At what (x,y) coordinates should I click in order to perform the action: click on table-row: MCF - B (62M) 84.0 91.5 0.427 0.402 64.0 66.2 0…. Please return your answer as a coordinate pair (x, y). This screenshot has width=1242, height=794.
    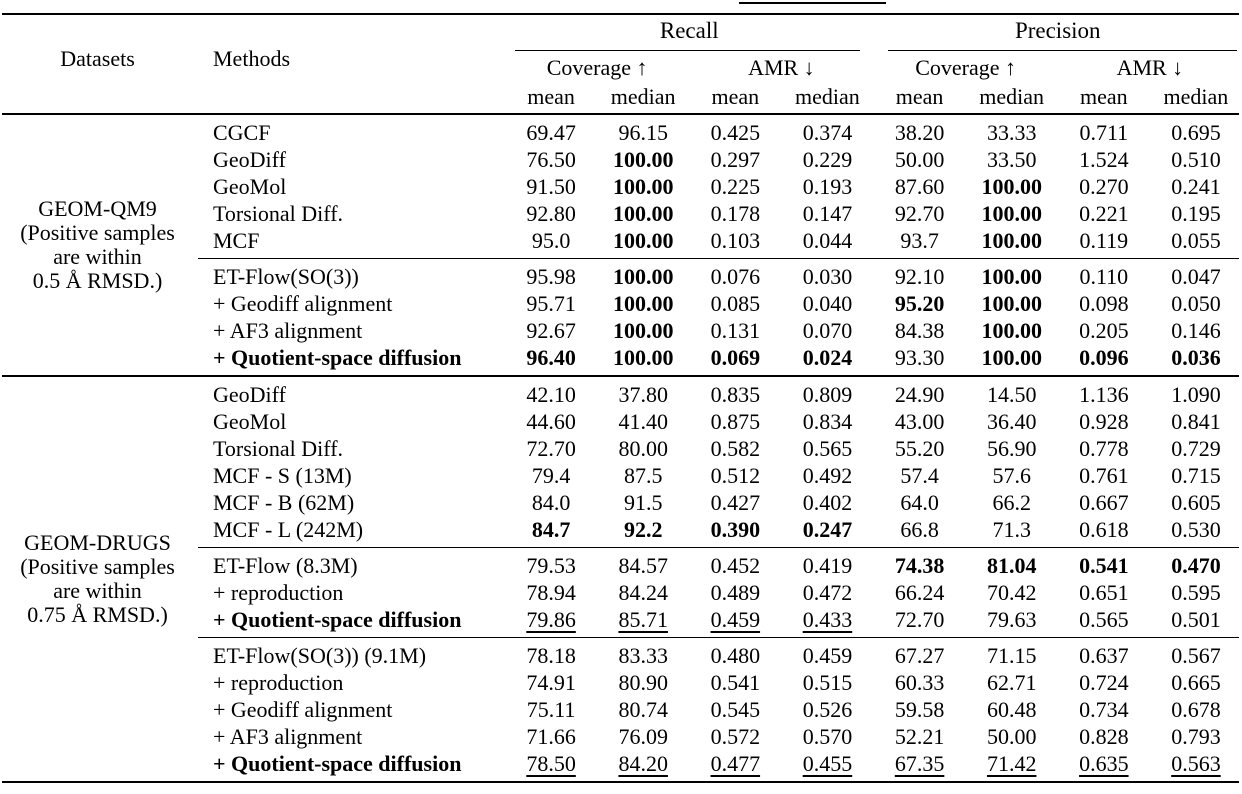
    Looking at the image, I should click on (621, 502).